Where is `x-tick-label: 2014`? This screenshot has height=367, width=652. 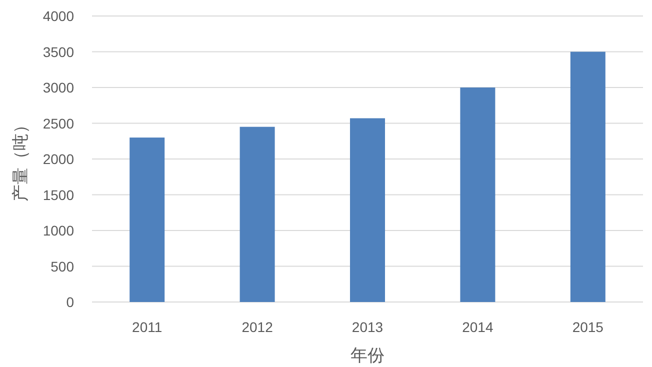
x-tick-label: 2014 is located at coordinates (478, 327).